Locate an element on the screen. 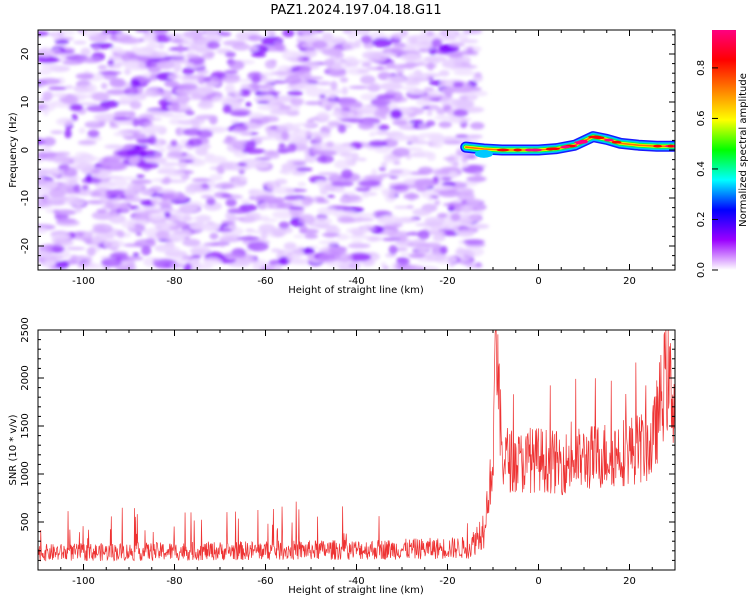 This screenshot has height=600, width=750. spectrogram-ytick-label: 10 is located at coordinates (25, 102).